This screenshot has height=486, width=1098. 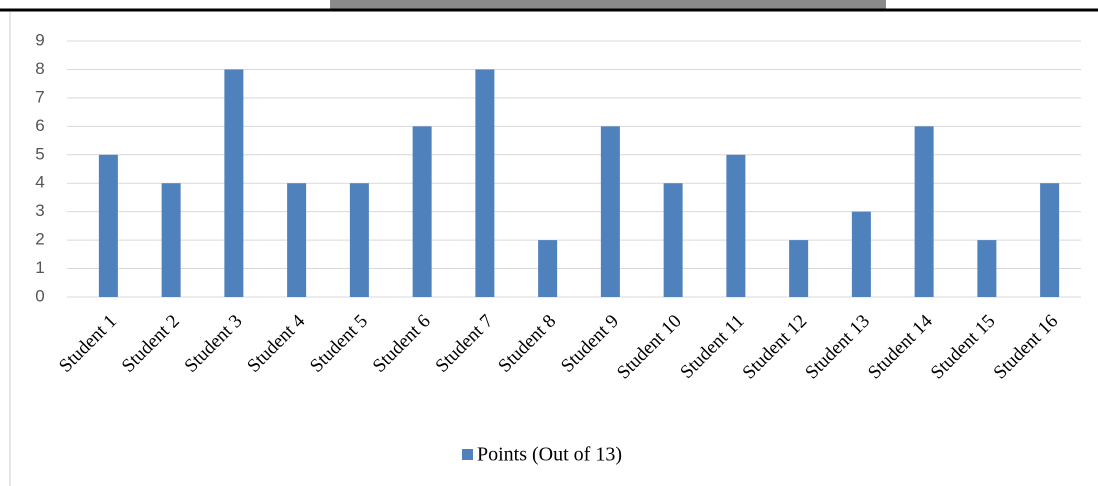 I want to click on legend-label: Points (Out of 13), so click(x=549, y=455).